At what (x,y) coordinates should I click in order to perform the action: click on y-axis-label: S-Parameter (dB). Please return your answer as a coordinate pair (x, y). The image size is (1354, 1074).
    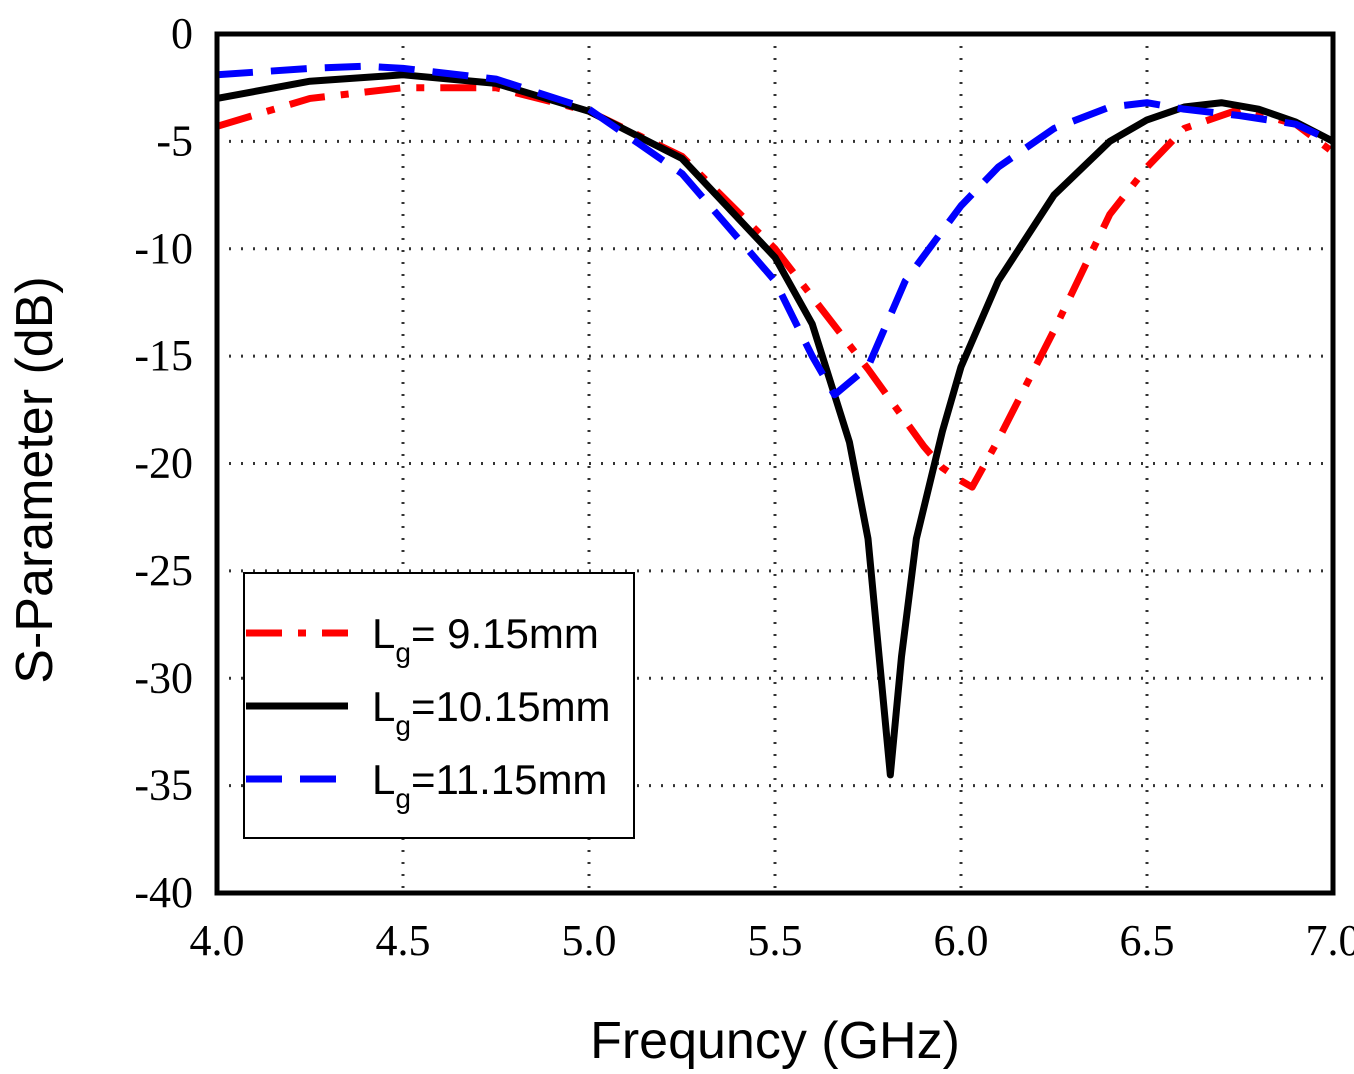
    Looking at the image, I should click on (35, 479).